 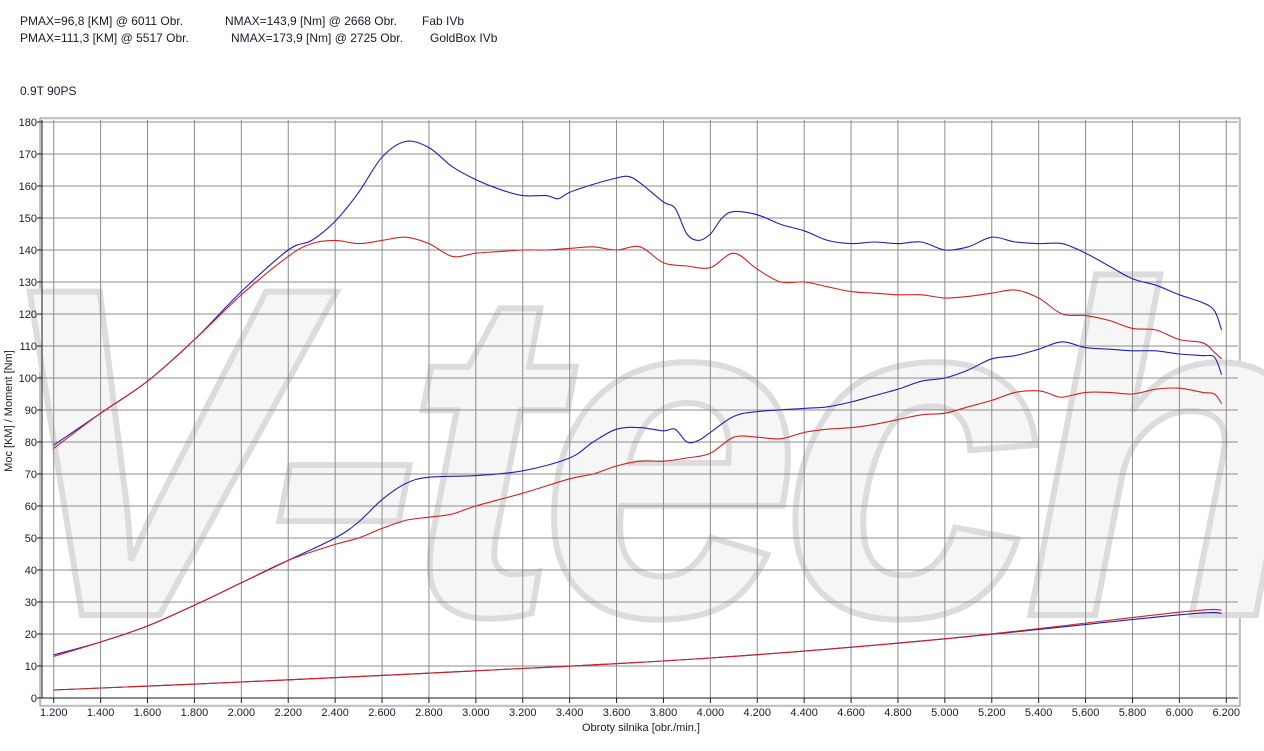 What do you see at coordinates (9, 411) in the screenshot?
I see `y-axis-label: Moc [KM] / Moment [Nm]` at bounding box center [9, 411].